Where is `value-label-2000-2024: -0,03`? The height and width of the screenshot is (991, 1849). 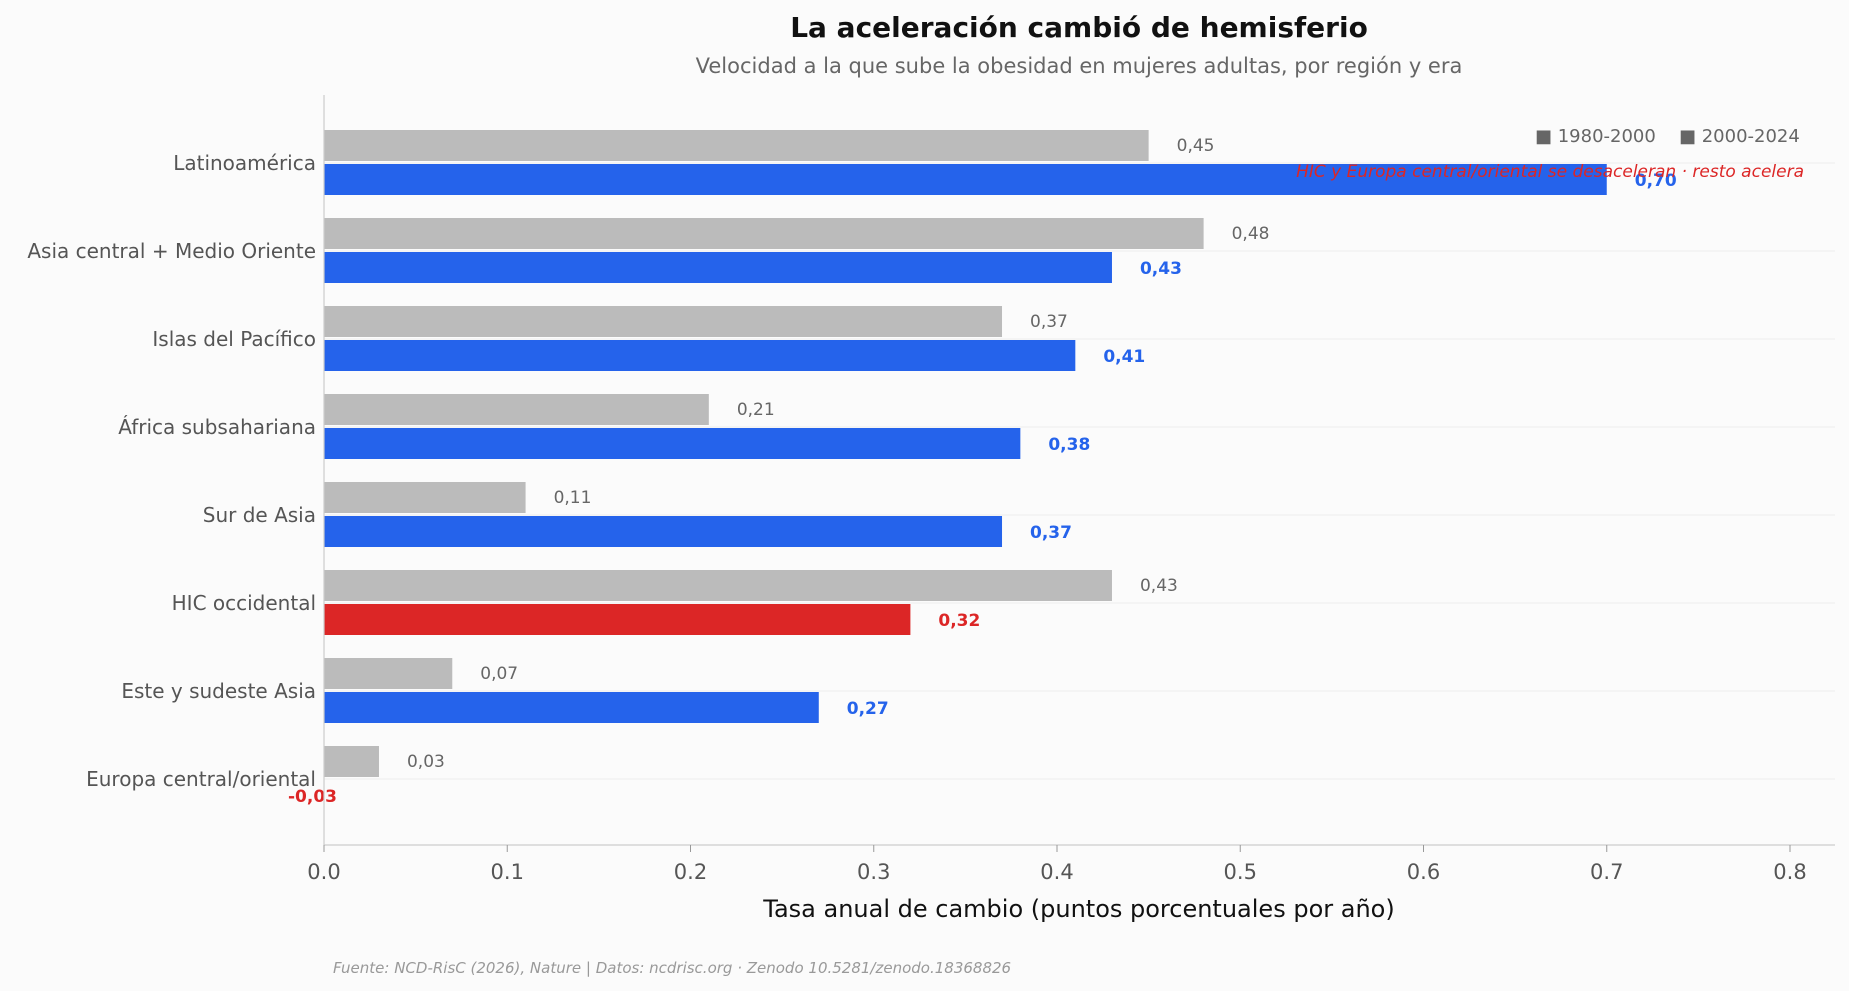 value-label-2000-2024: -0,03 is located at coordinates (312, 797).